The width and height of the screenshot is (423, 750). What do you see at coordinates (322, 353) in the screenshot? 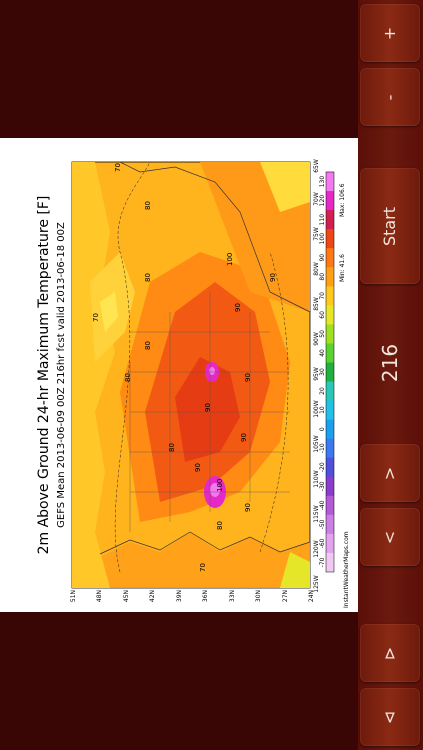
I see `scale-tick-label: 40` at bounding box center [322, 353].